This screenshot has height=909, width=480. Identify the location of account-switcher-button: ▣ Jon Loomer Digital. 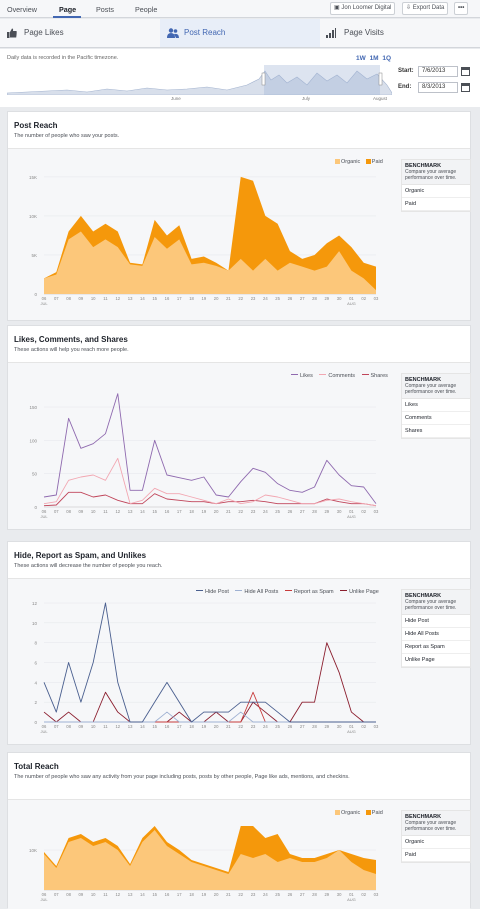
(363, 8).